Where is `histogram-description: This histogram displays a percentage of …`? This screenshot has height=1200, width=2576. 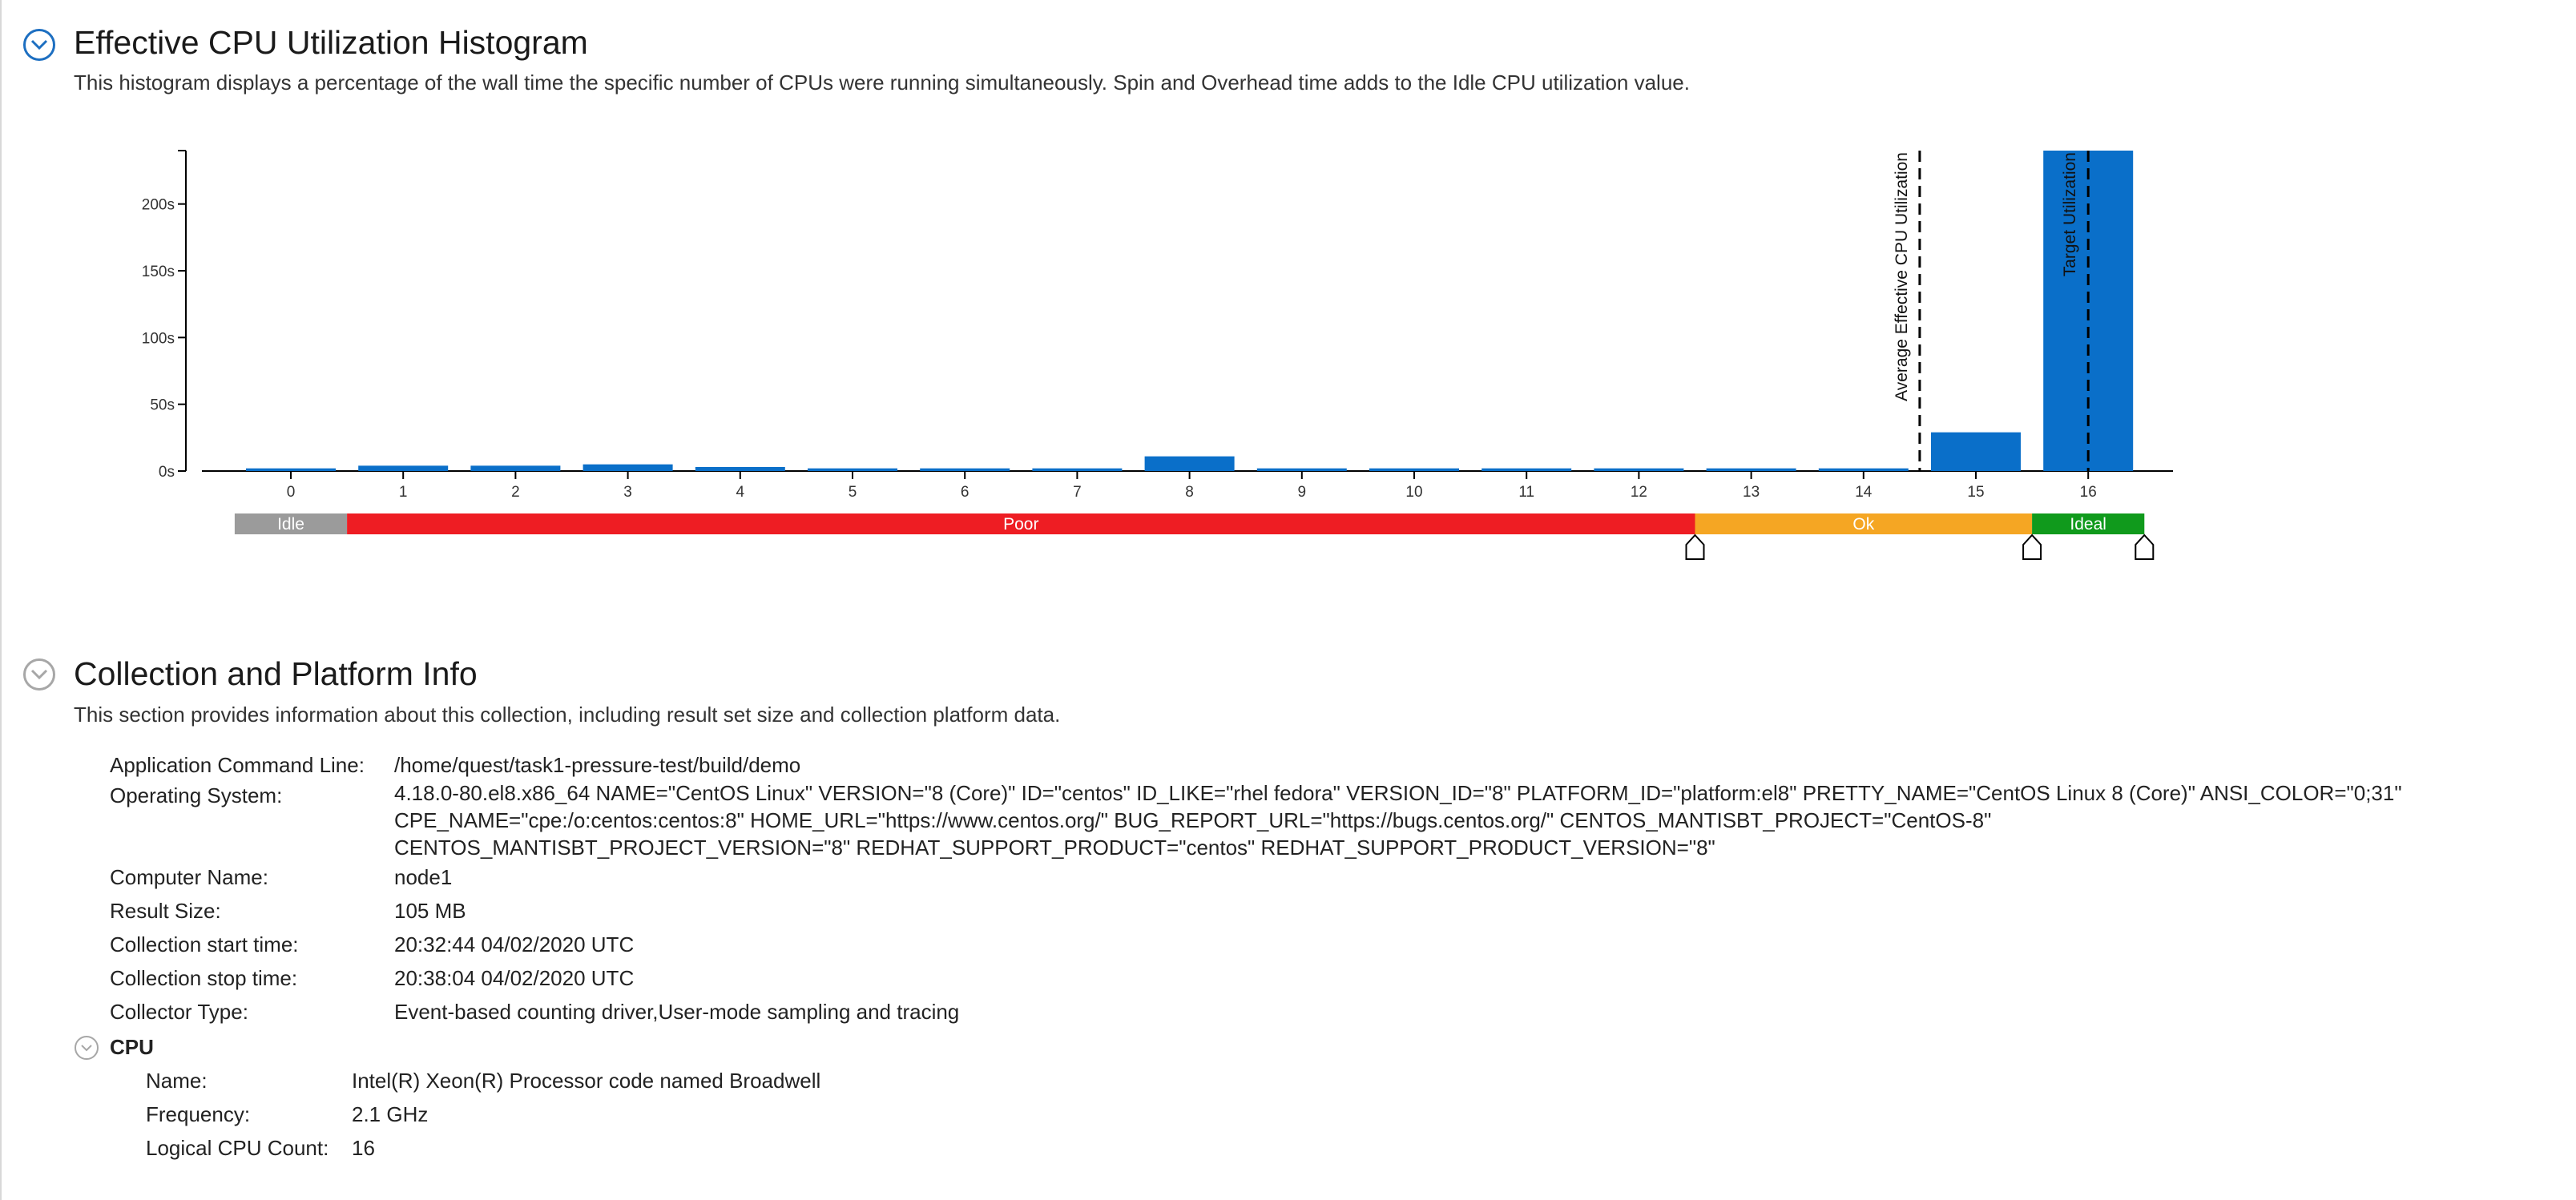 histogram-description: This histogram displays a percentage of … is located at coordinates (882, 82).